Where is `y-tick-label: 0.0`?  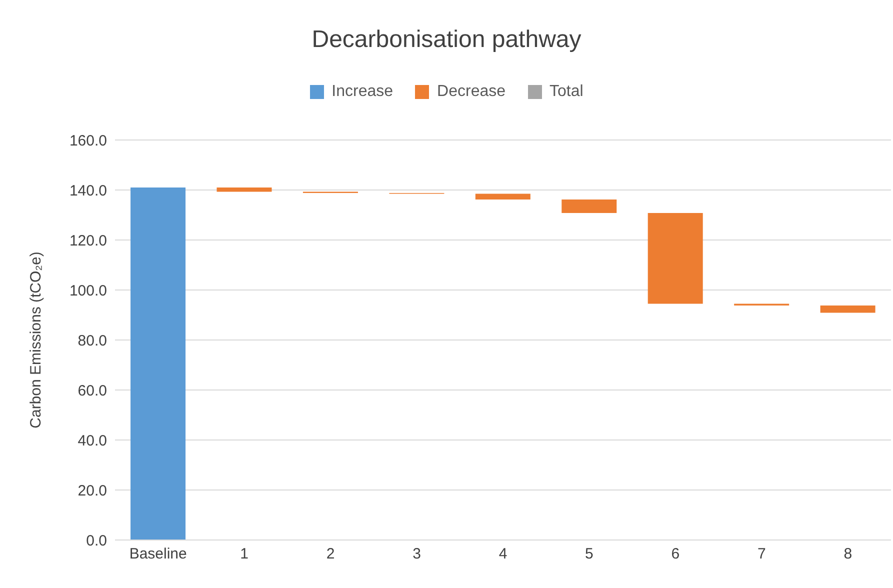
y-tick-label: 0.0 is located at coordinates (96, 541).